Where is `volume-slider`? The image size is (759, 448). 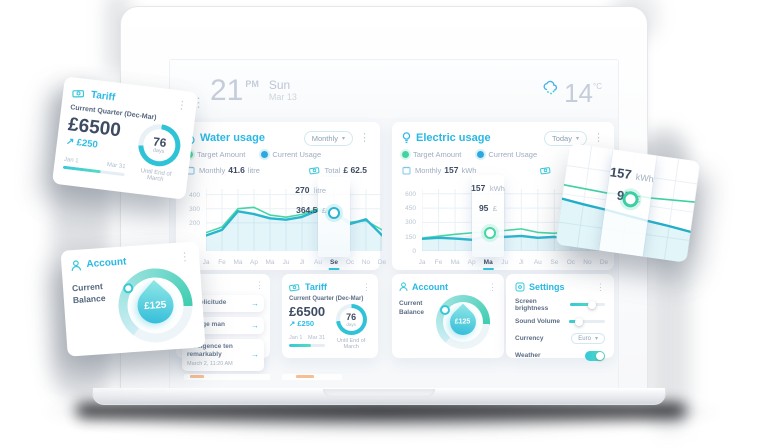
volume-slider is located at coordinates (587, 321).